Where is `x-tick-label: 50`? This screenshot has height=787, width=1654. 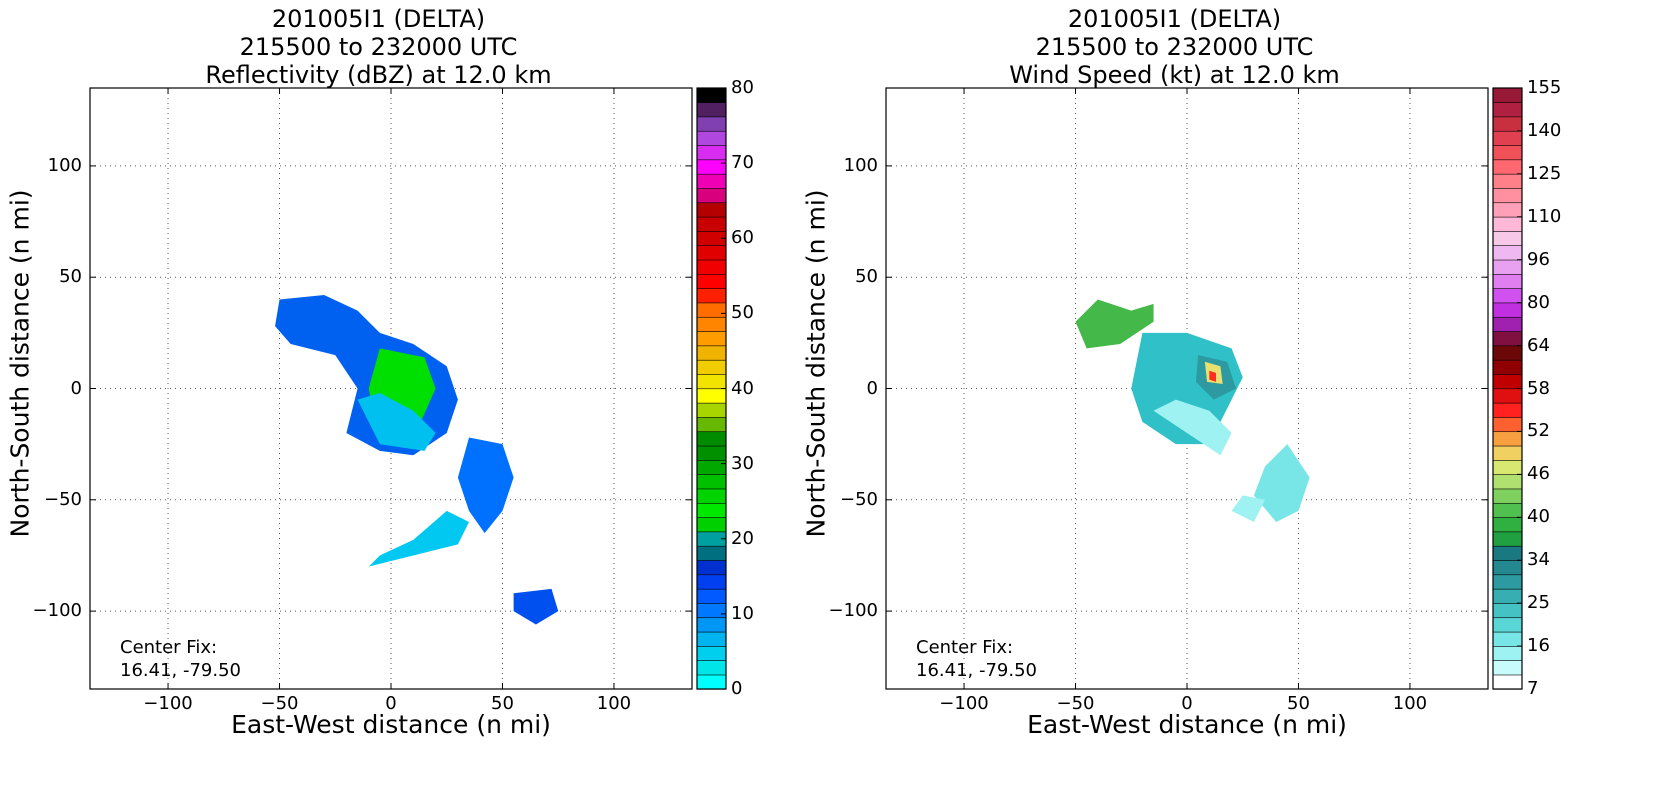
x-tick-label: 50 is located at coordinates (1298, 703).